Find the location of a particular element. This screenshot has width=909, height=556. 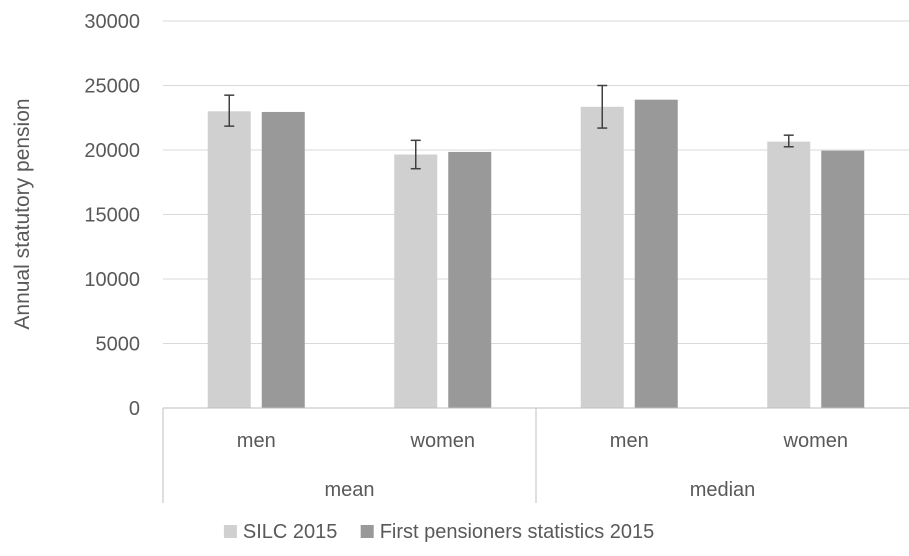

y-tick-label: 15000 is located at coordinates (112, 216).